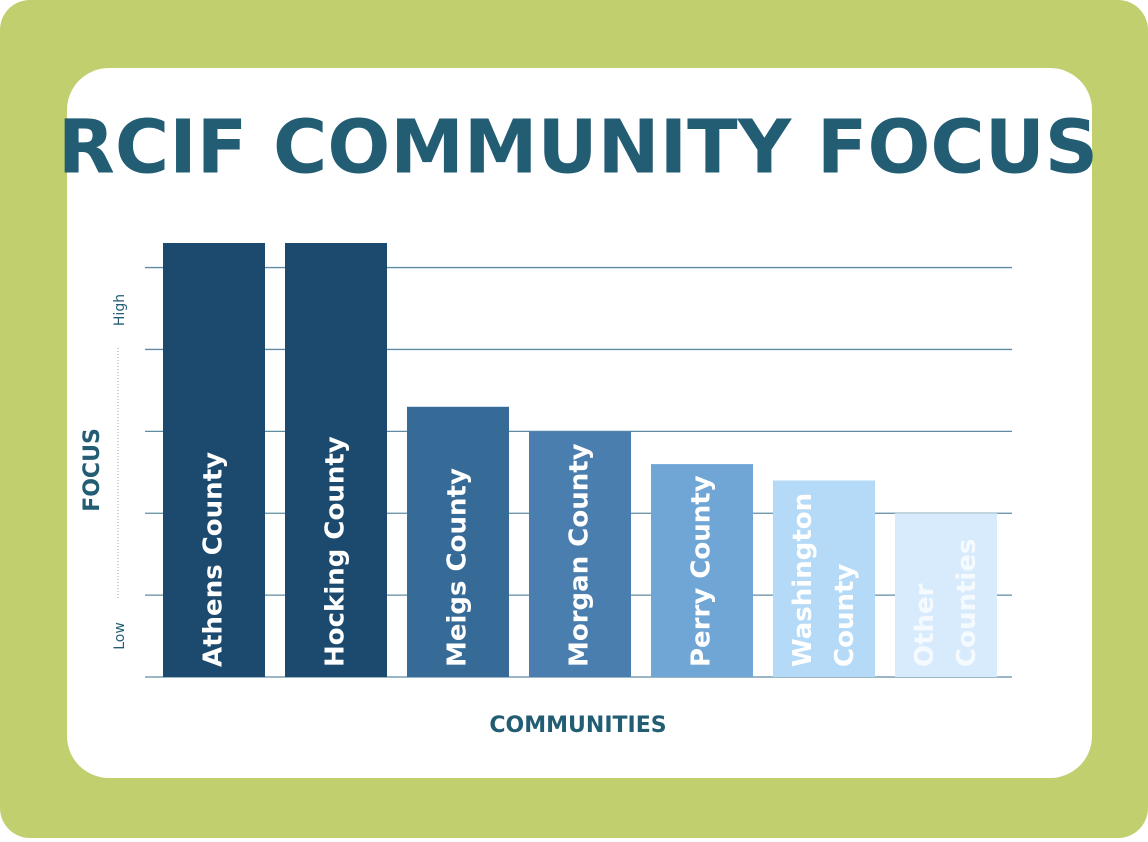  I want to click on bar-label: Washington County, so click(824, 575).